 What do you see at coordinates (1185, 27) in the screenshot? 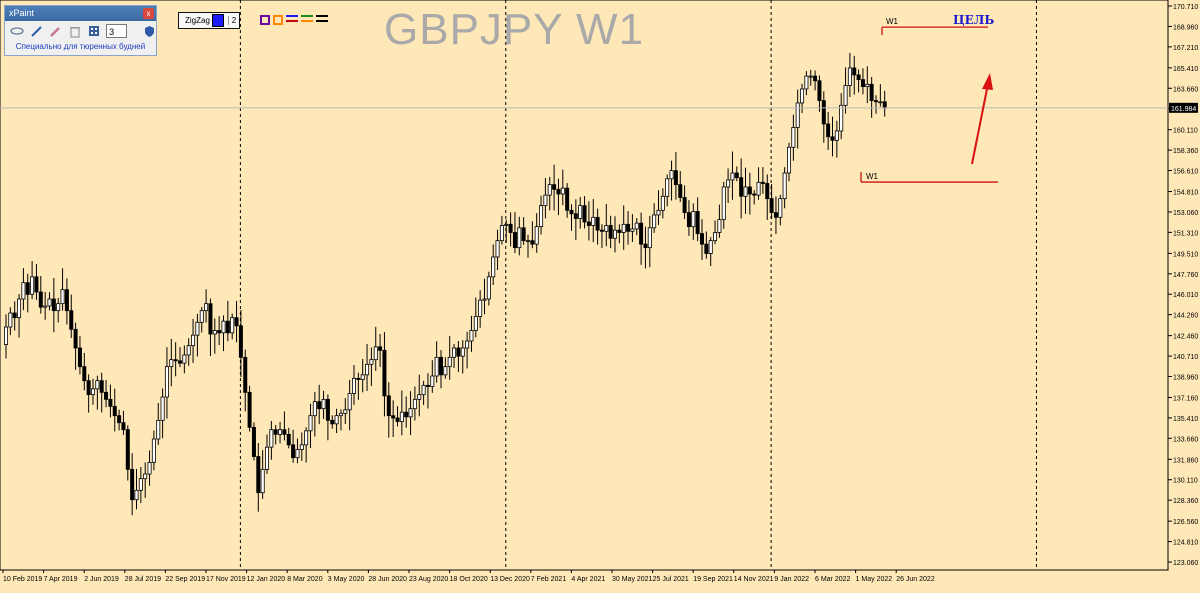
I see `y-tick-label: 168.960` at bounding box center [1185, 27].